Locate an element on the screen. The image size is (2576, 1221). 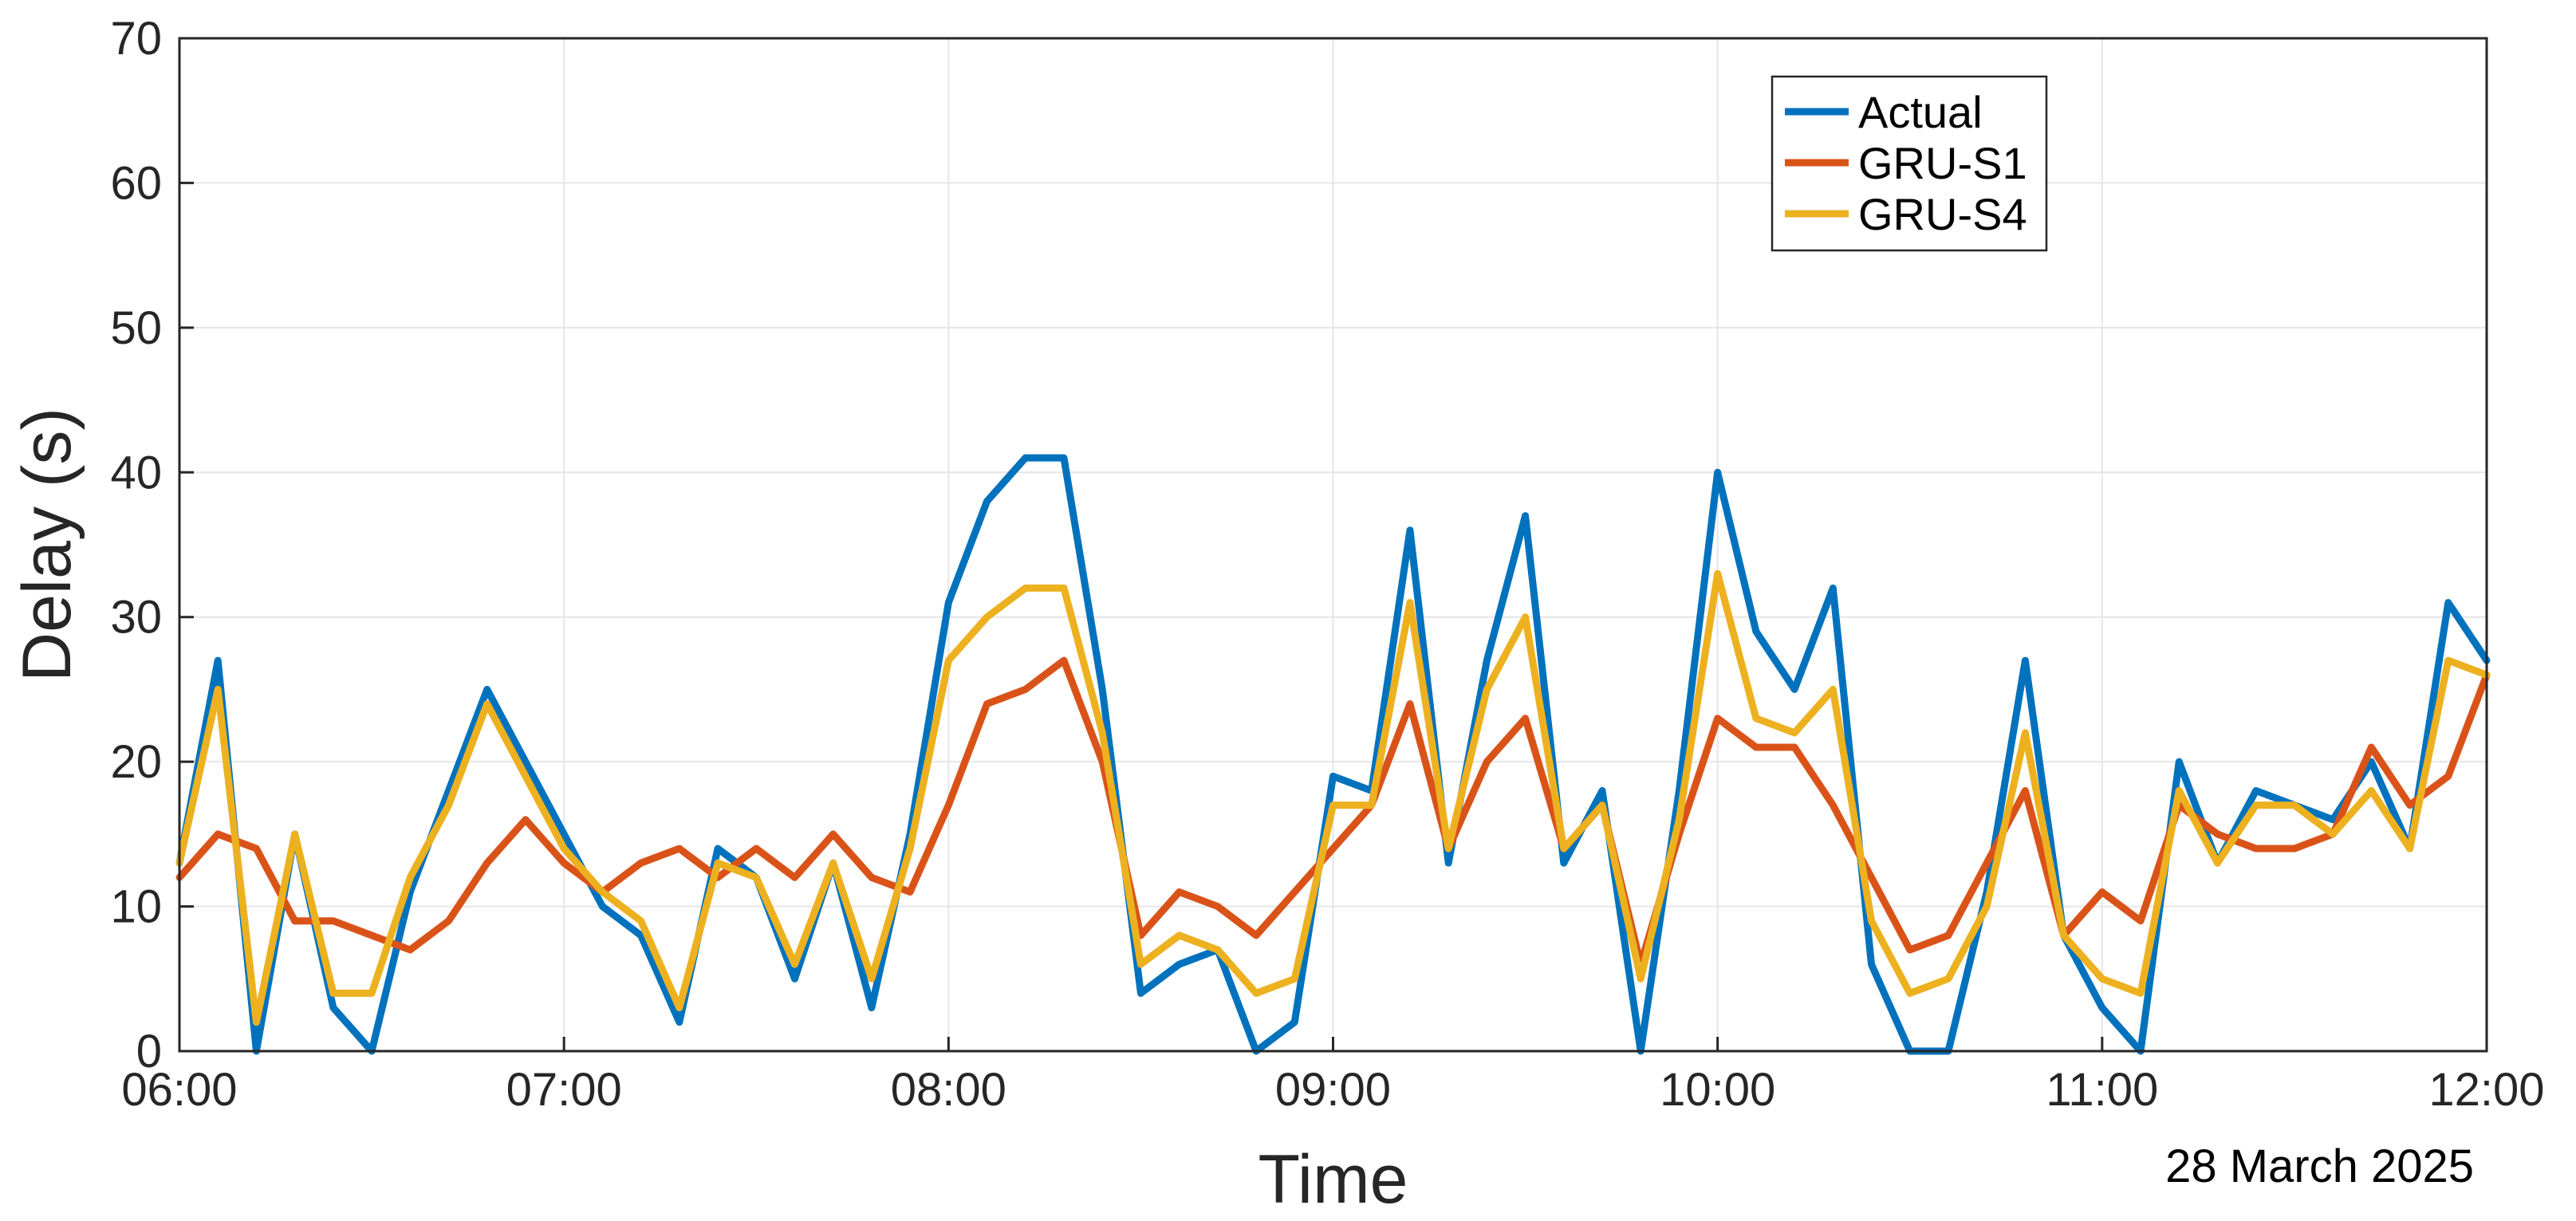
y-tick-label: 40 is located at coordinates (136, 472).